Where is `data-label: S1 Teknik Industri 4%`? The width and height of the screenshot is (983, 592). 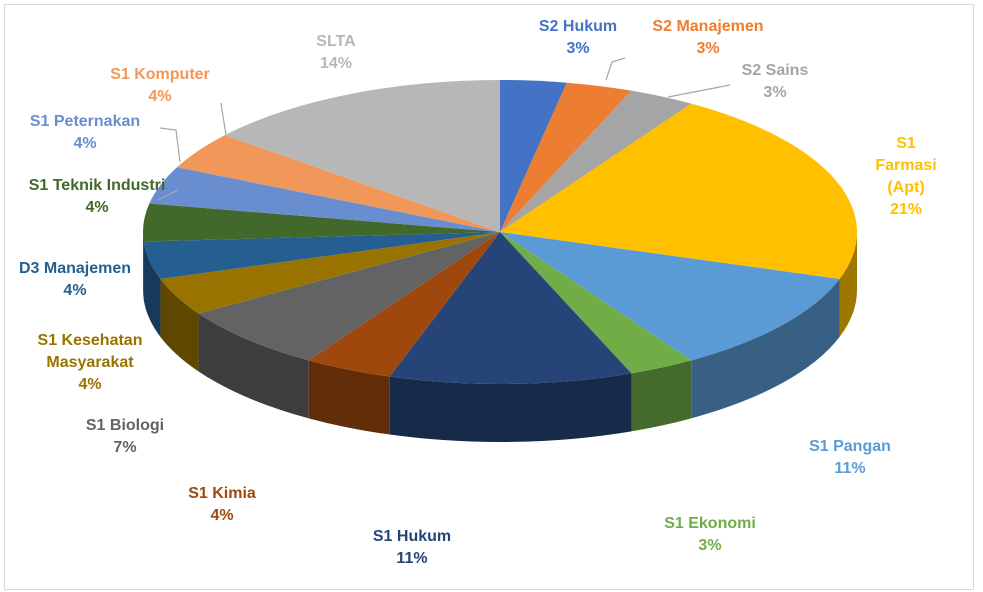 data-label: S1 Teknik Industri 4% is located at coordinates (97, 197).